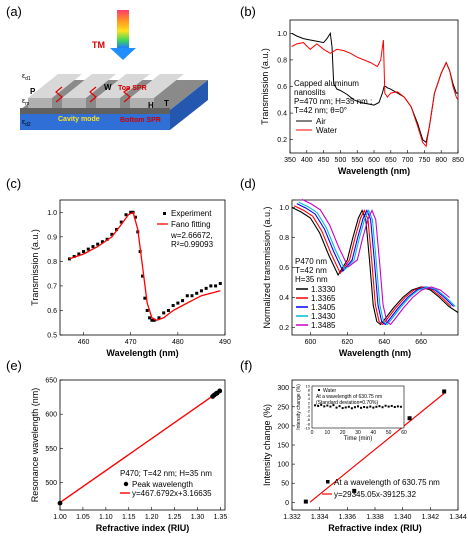 This screenshot has width=468, height=550. What do you see at coordinates (52, 213) in the screenshot?
I see `y-tick-label-c: 1.0` at bounding box center [52, 213].